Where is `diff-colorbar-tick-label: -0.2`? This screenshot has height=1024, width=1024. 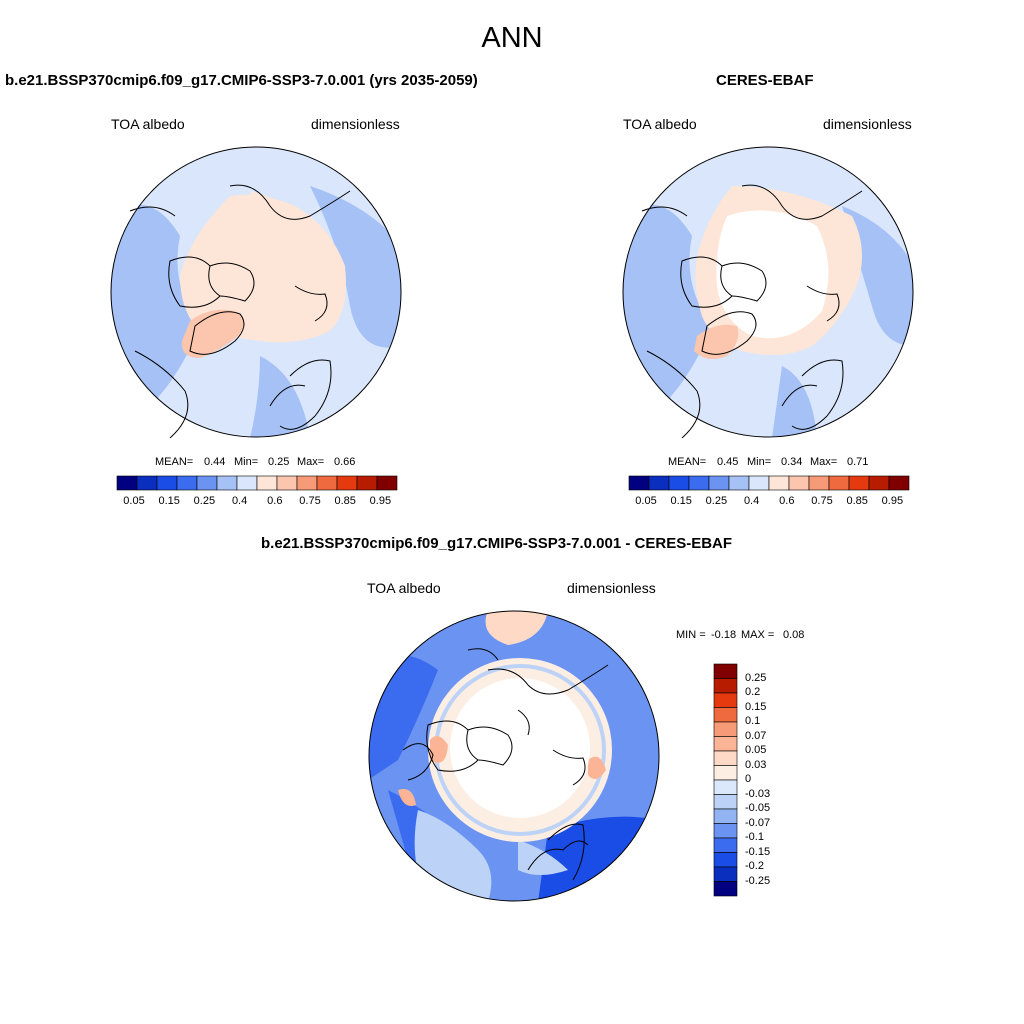
diff-colorbar-tick-label: -0.2 is located at coordinates (754, 866).